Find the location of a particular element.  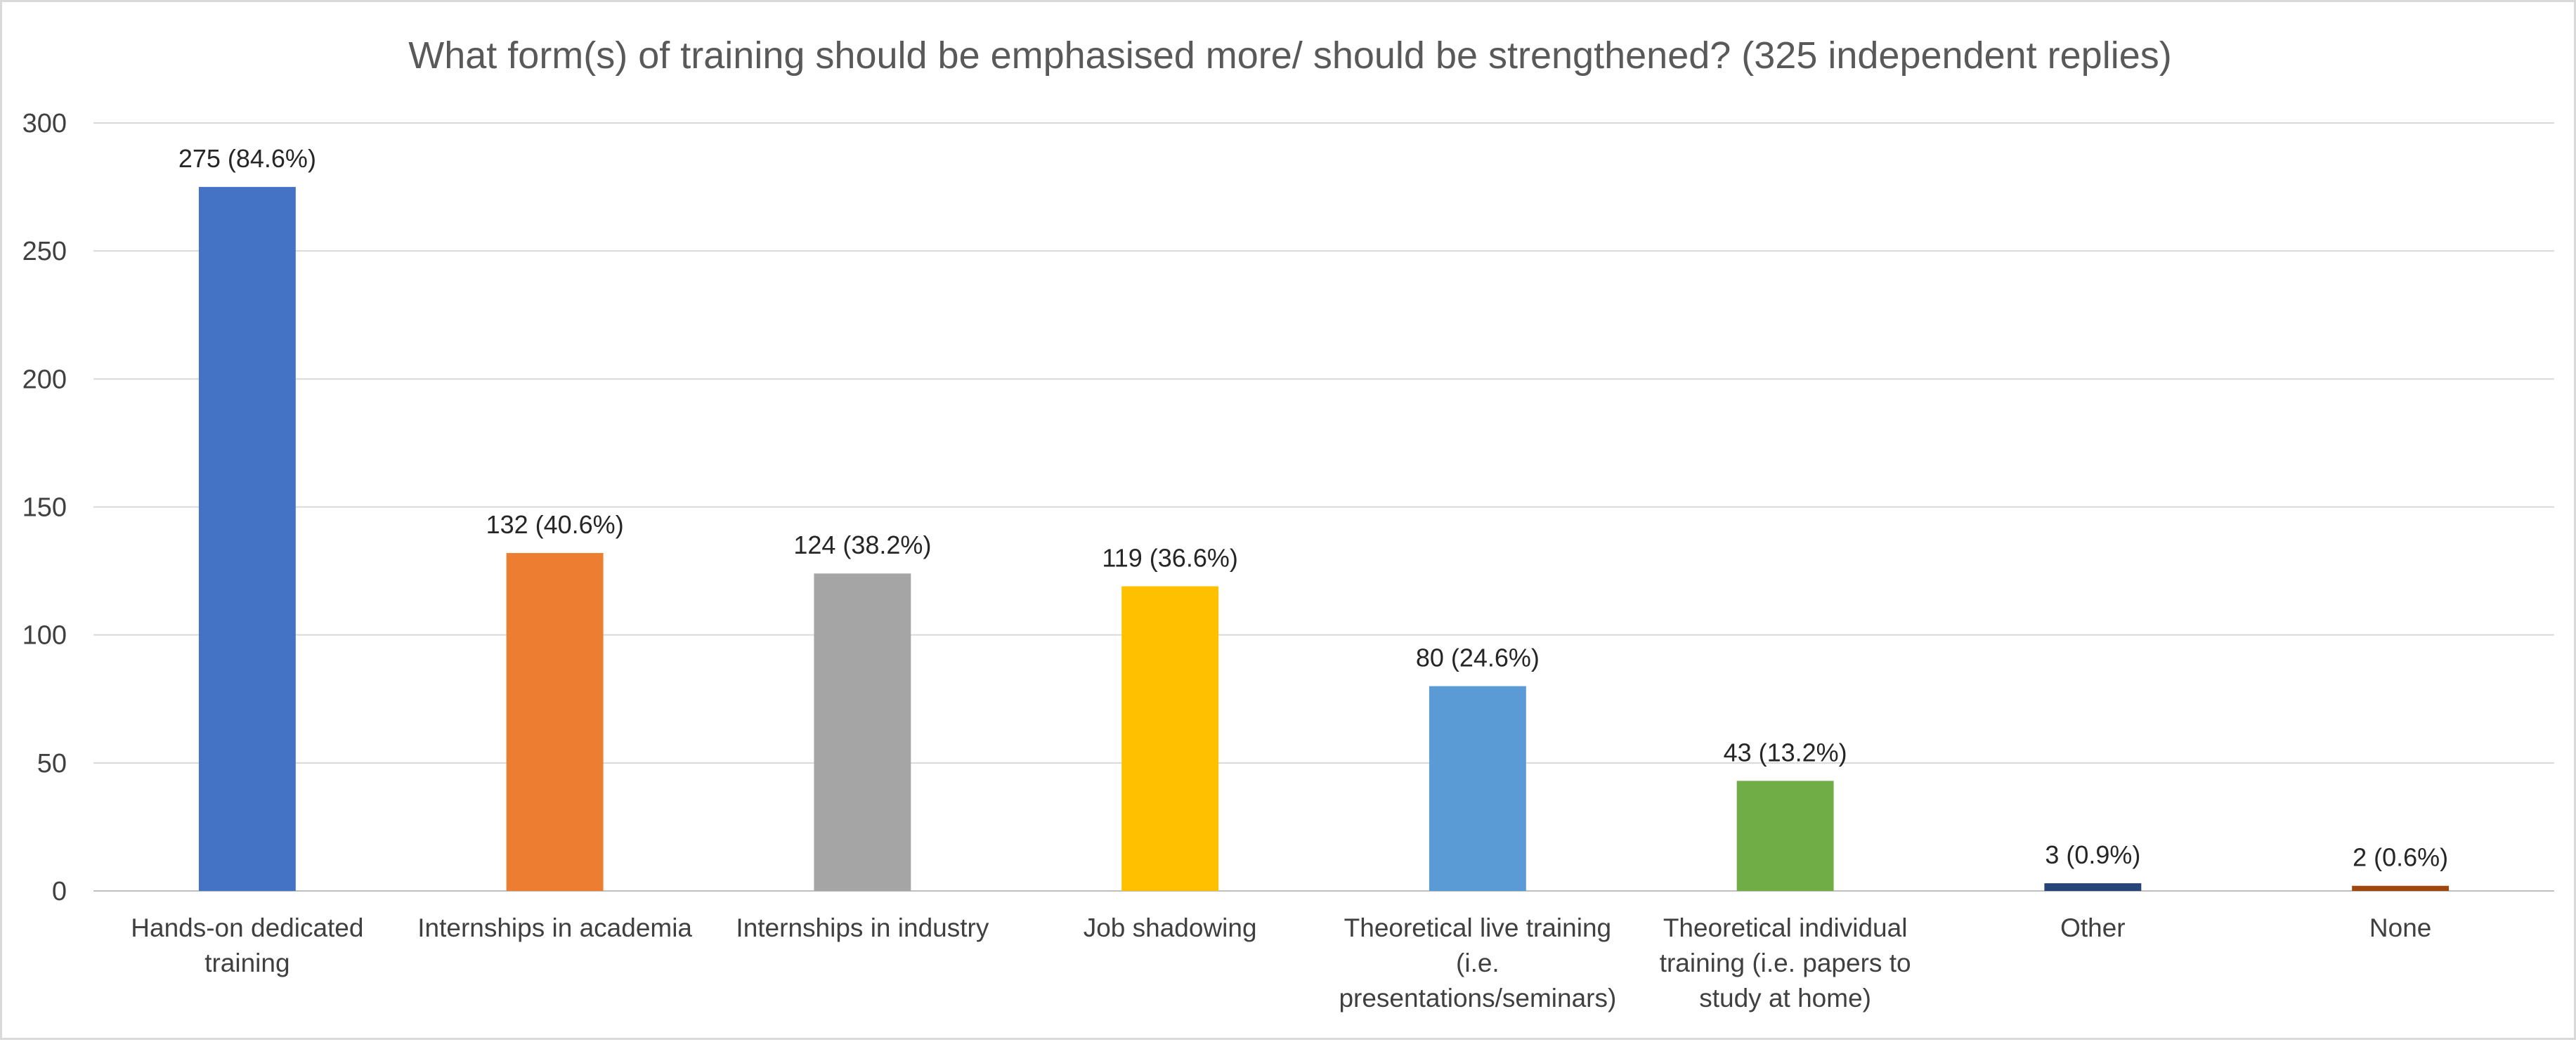

bar-data-label: 124 (38.2%) is located at coordinates (862, 545).